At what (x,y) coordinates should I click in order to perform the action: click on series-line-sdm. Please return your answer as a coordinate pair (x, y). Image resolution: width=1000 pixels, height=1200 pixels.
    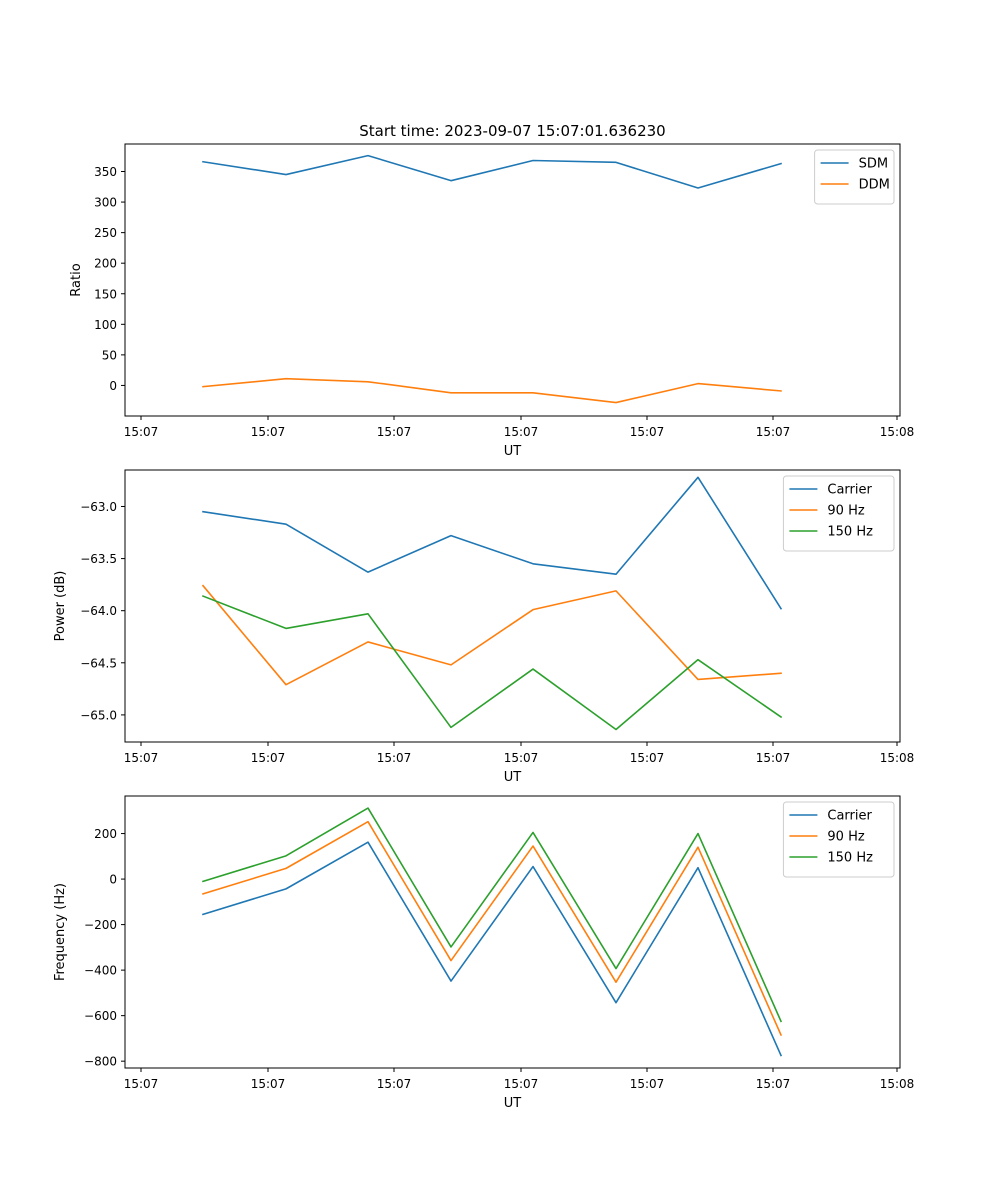
    Looking at the image, I should click on (492, 171).